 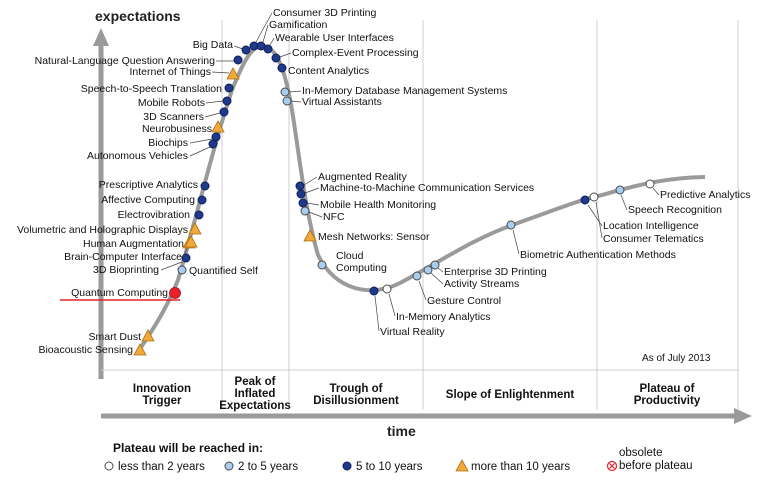 I want to click on technology-autonomous-vehicles: Autonomous Vehicles, so click(x=152, y=150).